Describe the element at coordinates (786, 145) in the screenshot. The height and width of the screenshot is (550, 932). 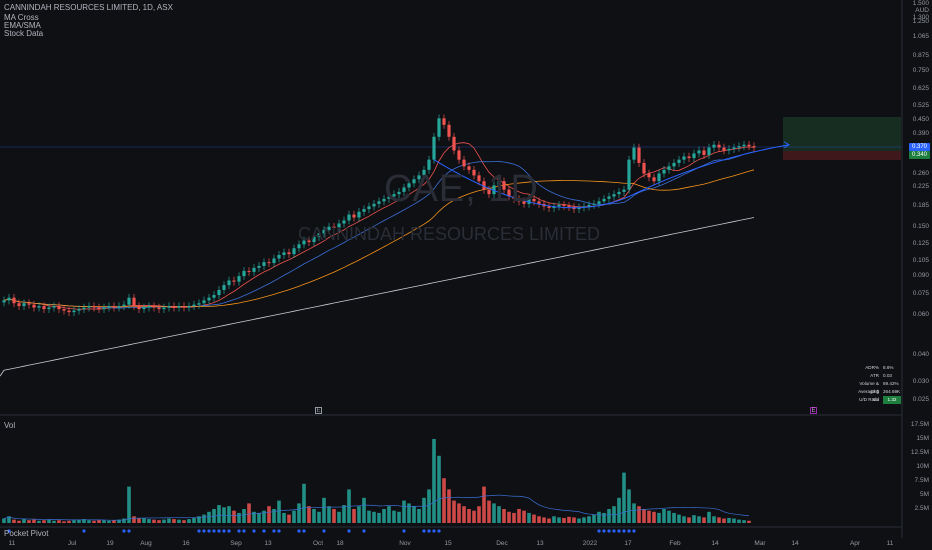
I see `cup-arrow-icon` at that location.